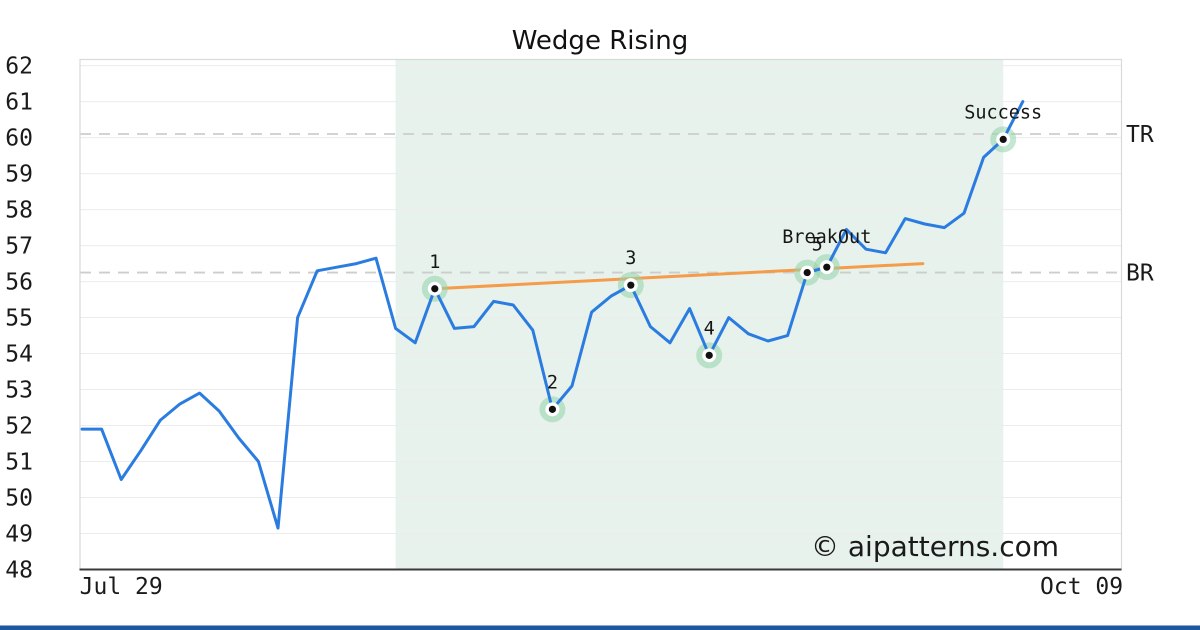 The height and width of the screenshot is (630, 1200). What do you see at coordinates (19, 211) in the screenshot?
I see `y-tick-label: 58` at bounding box center [19, 211].